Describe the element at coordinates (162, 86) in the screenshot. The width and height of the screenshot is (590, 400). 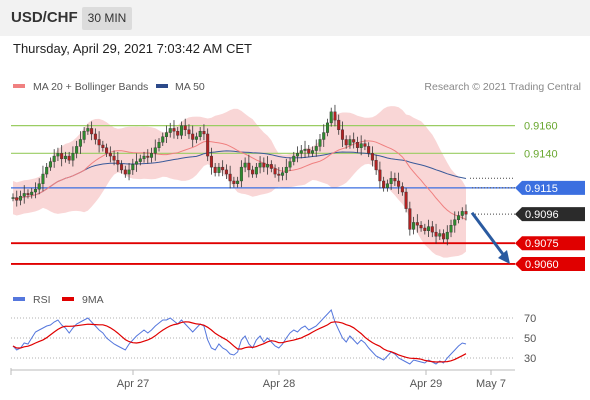
I see `legend-swatch-ma50` at that location.